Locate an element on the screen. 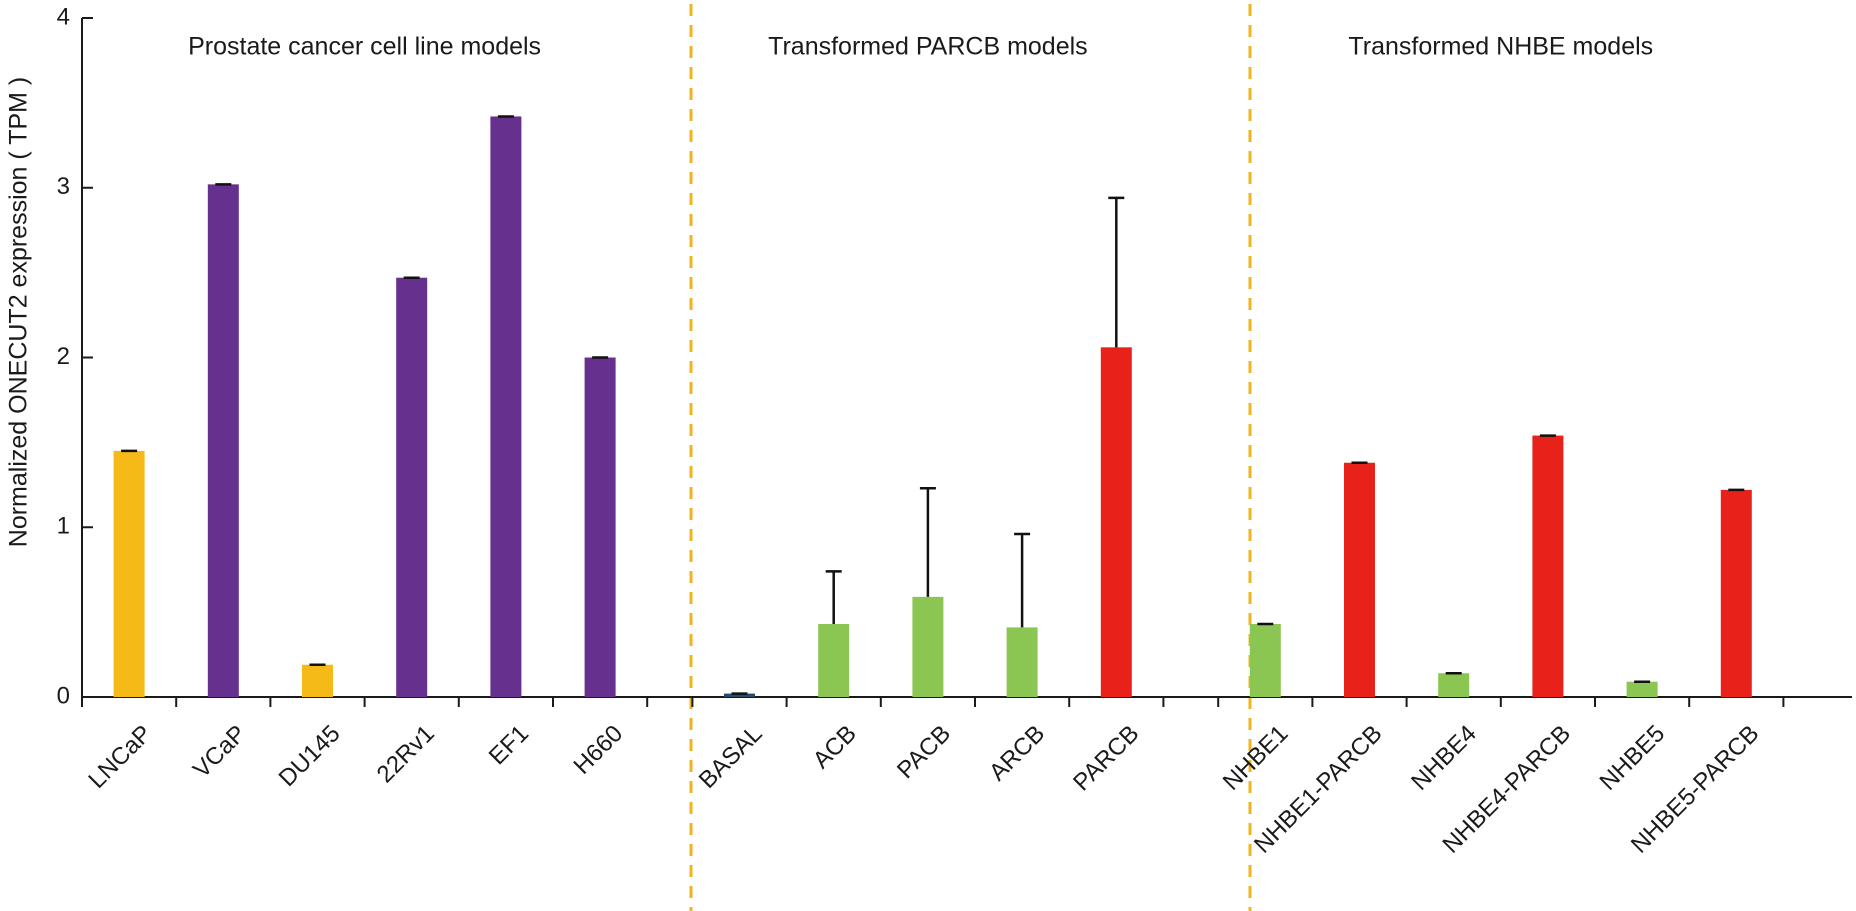 This screenshot has width=1856, height=911. bar-lncap is located at coordinates (129, 573).